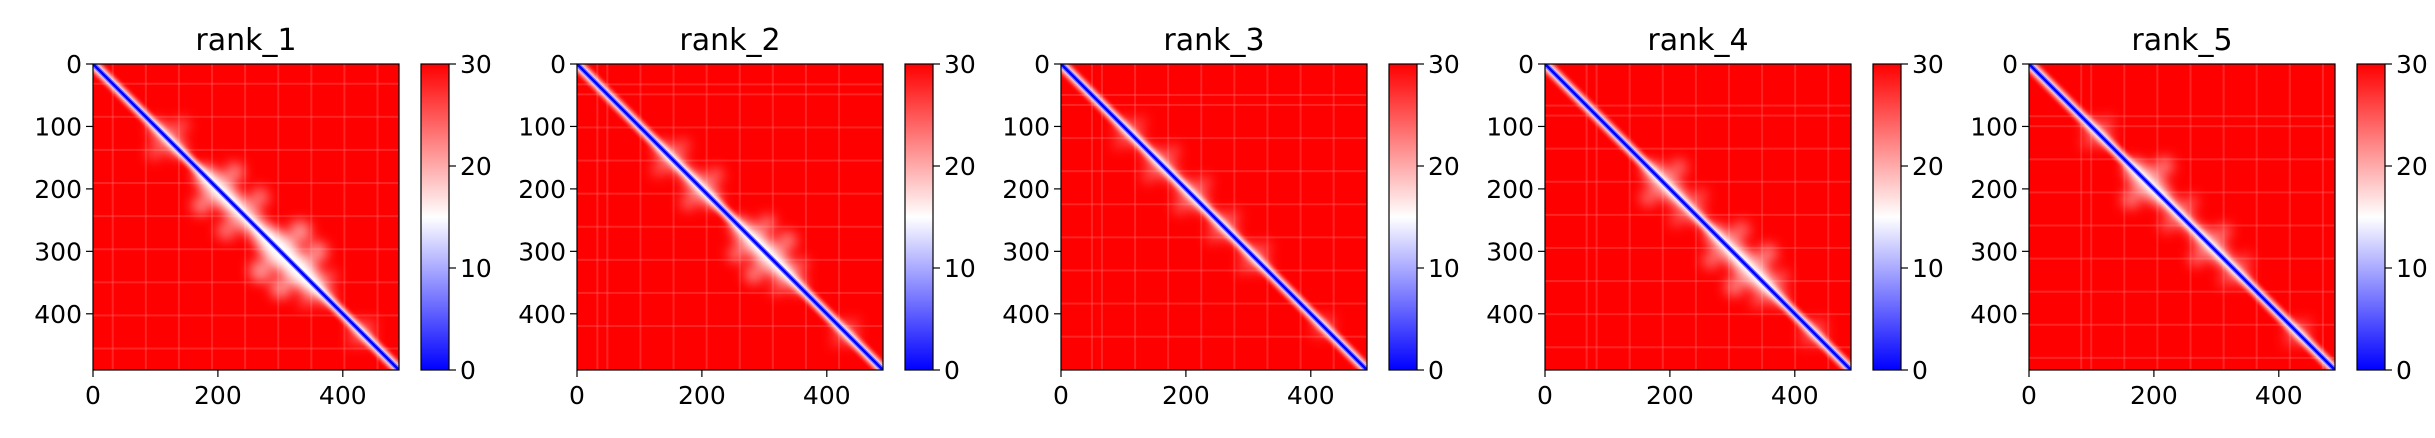 The width and height of the screenshot is (2435, 438). I want to click on colorbar-tick-label: 10, so click(960, 268).